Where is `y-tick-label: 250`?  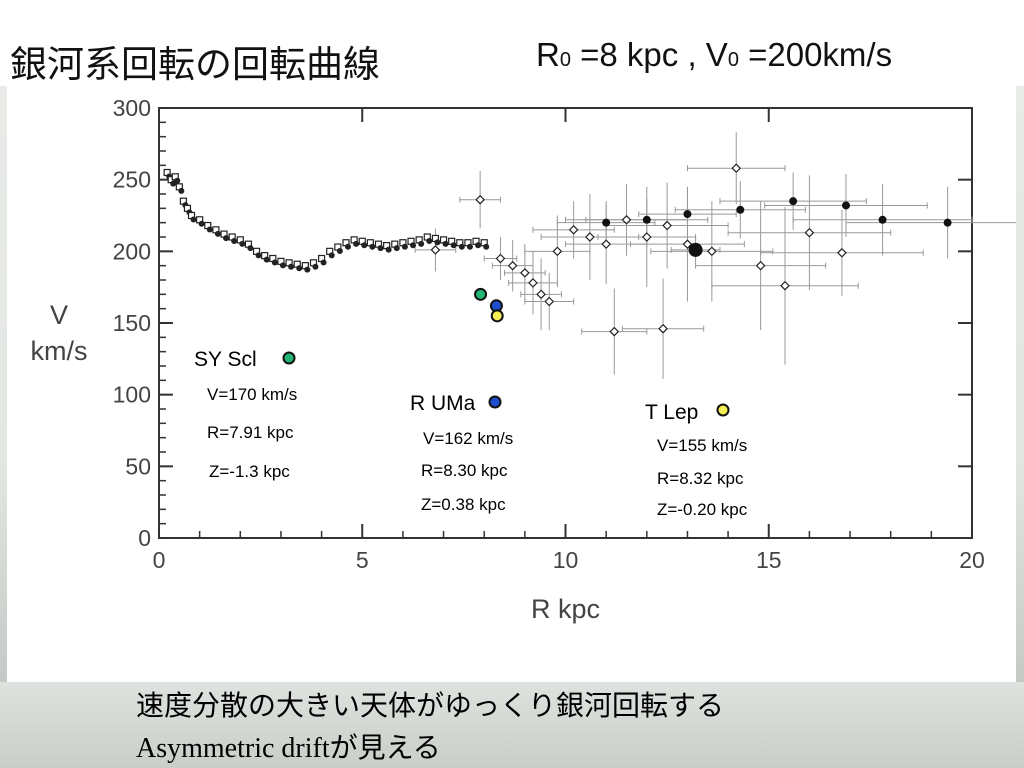 y-tick-label: 250 is located at coordinates (132, 180).